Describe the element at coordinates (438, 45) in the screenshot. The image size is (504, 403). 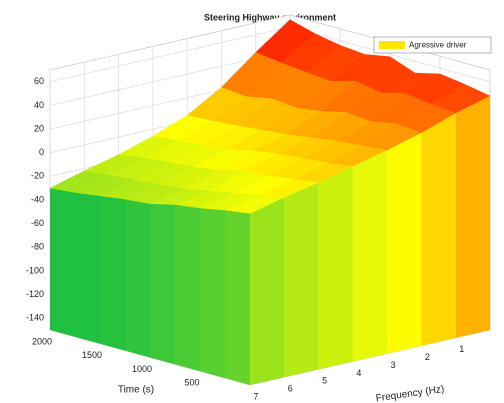
I see `legend-label: Agressive driver` at that location.